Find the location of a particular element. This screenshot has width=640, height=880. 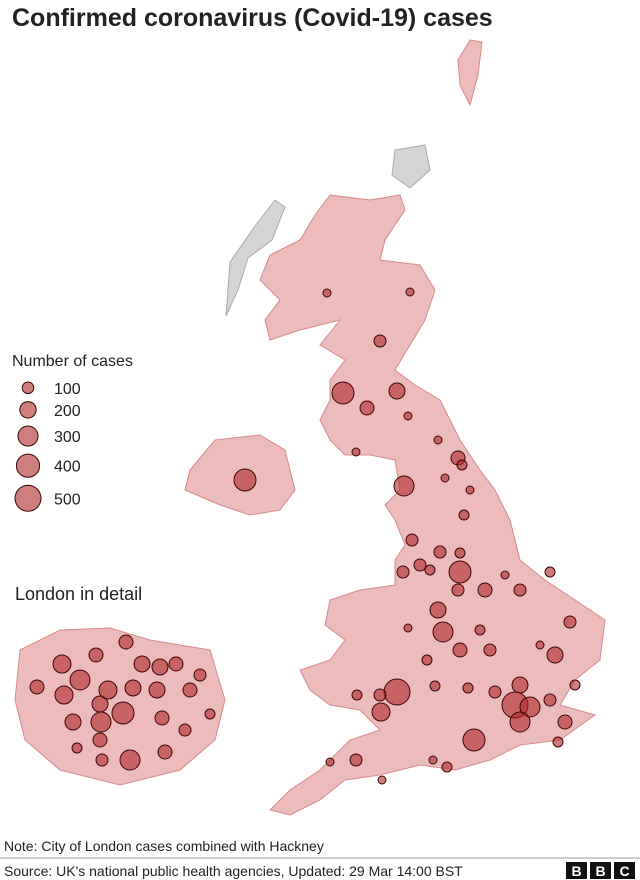

legend-label: 300 is located at coordinates (67, 437).